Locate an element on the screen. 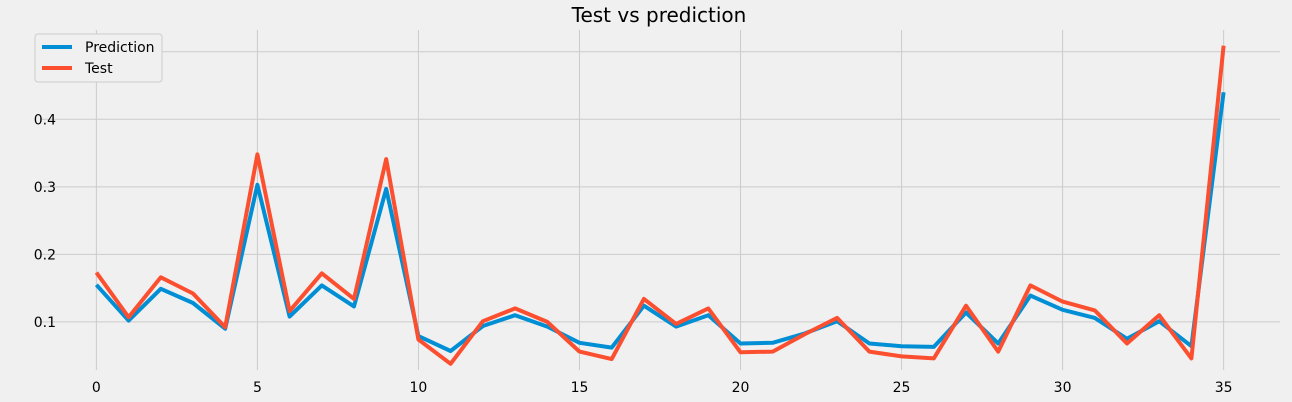 The width and height of the screenshot is (1292, 402). x-tick-label: 0 is located at coordinates (96, 388).